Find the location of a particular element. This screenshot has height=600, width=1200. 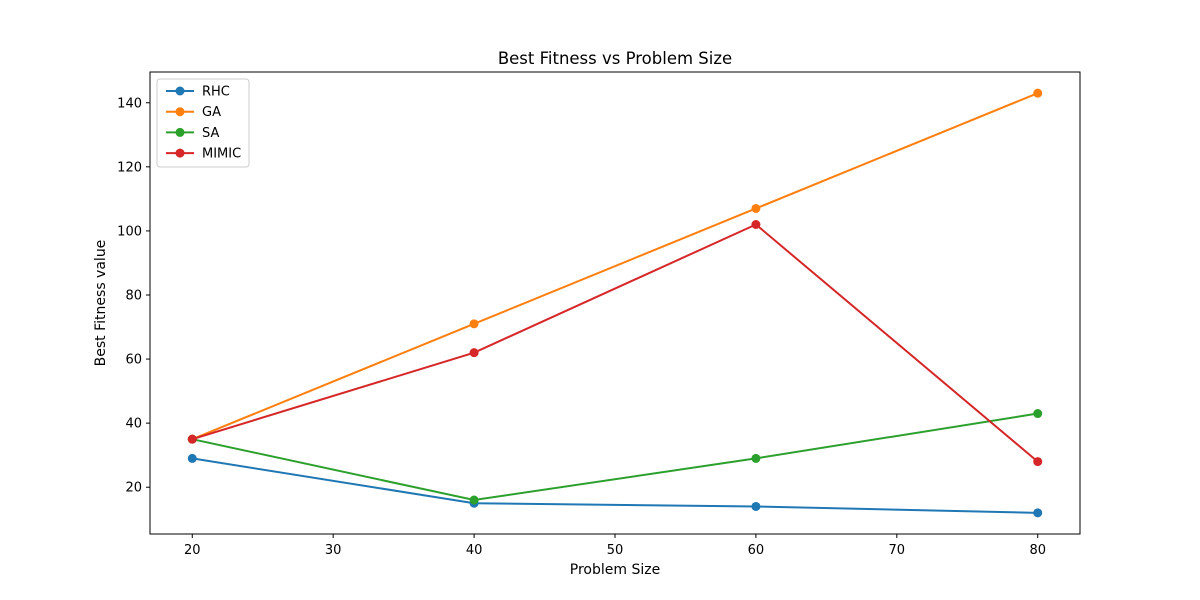

x-tick-label: 20 is located at coordinates (192, 550).